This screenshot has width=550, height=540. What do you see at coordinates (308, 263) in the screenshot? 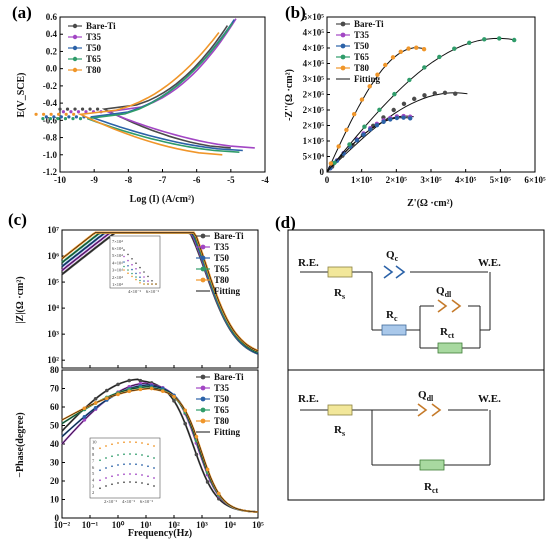
I see `circuit-top-re-label: R.E.` at bounding box center [308, 263].